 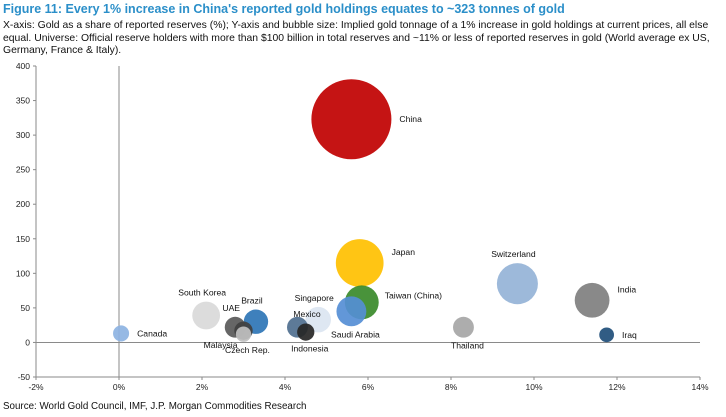 What do you see at coordinates (23, 273) in the screenshot?
I see `y-tick-label: 100` at bounding box center [23, 273].